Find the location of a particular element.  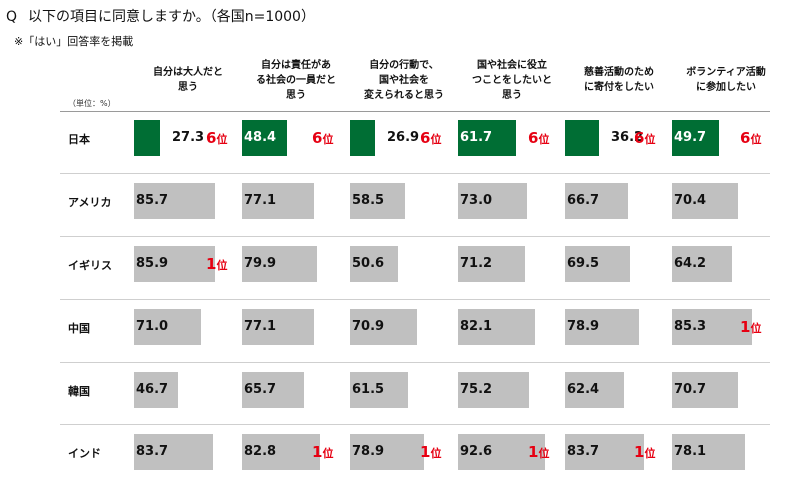

data-label: 73.0 is located at coordinates (476, 200).